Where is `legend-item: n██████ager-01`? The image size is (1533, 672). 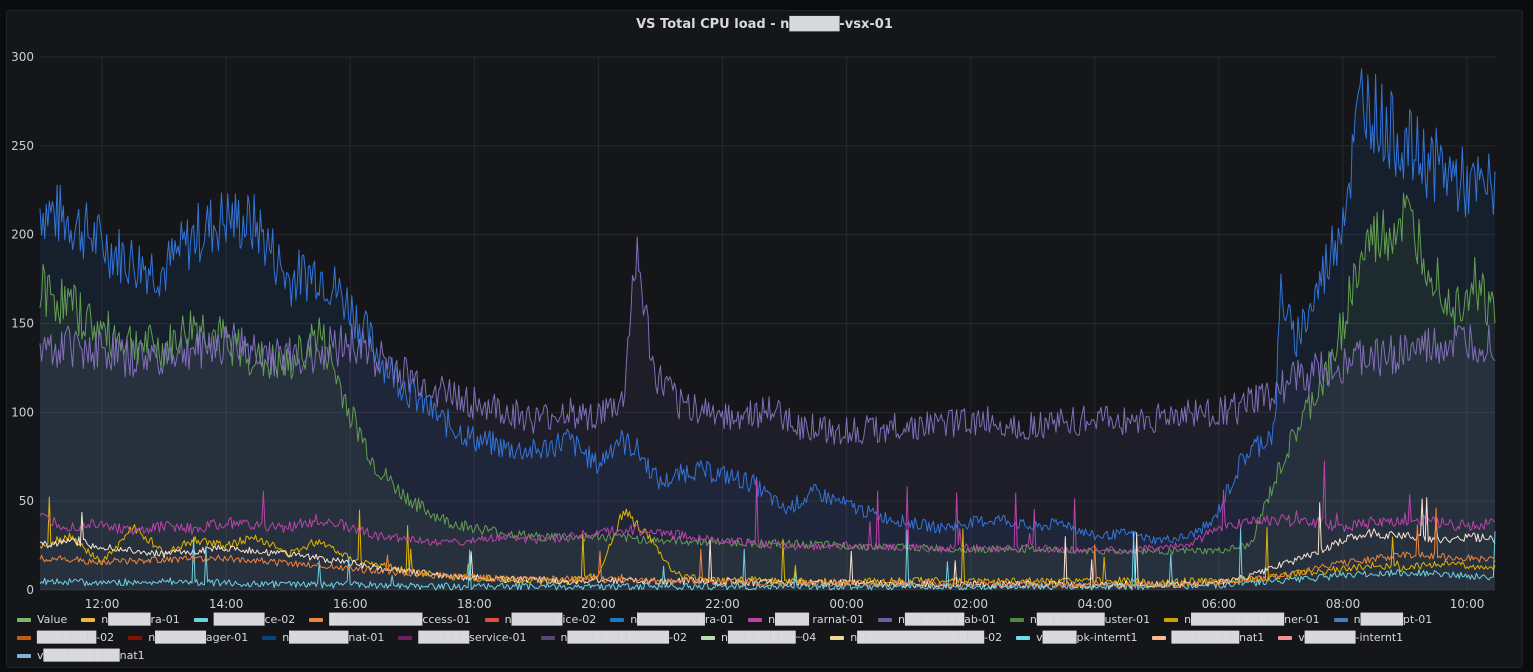
legend-item: n██████ager-01 is located at coordinates (188, 637).